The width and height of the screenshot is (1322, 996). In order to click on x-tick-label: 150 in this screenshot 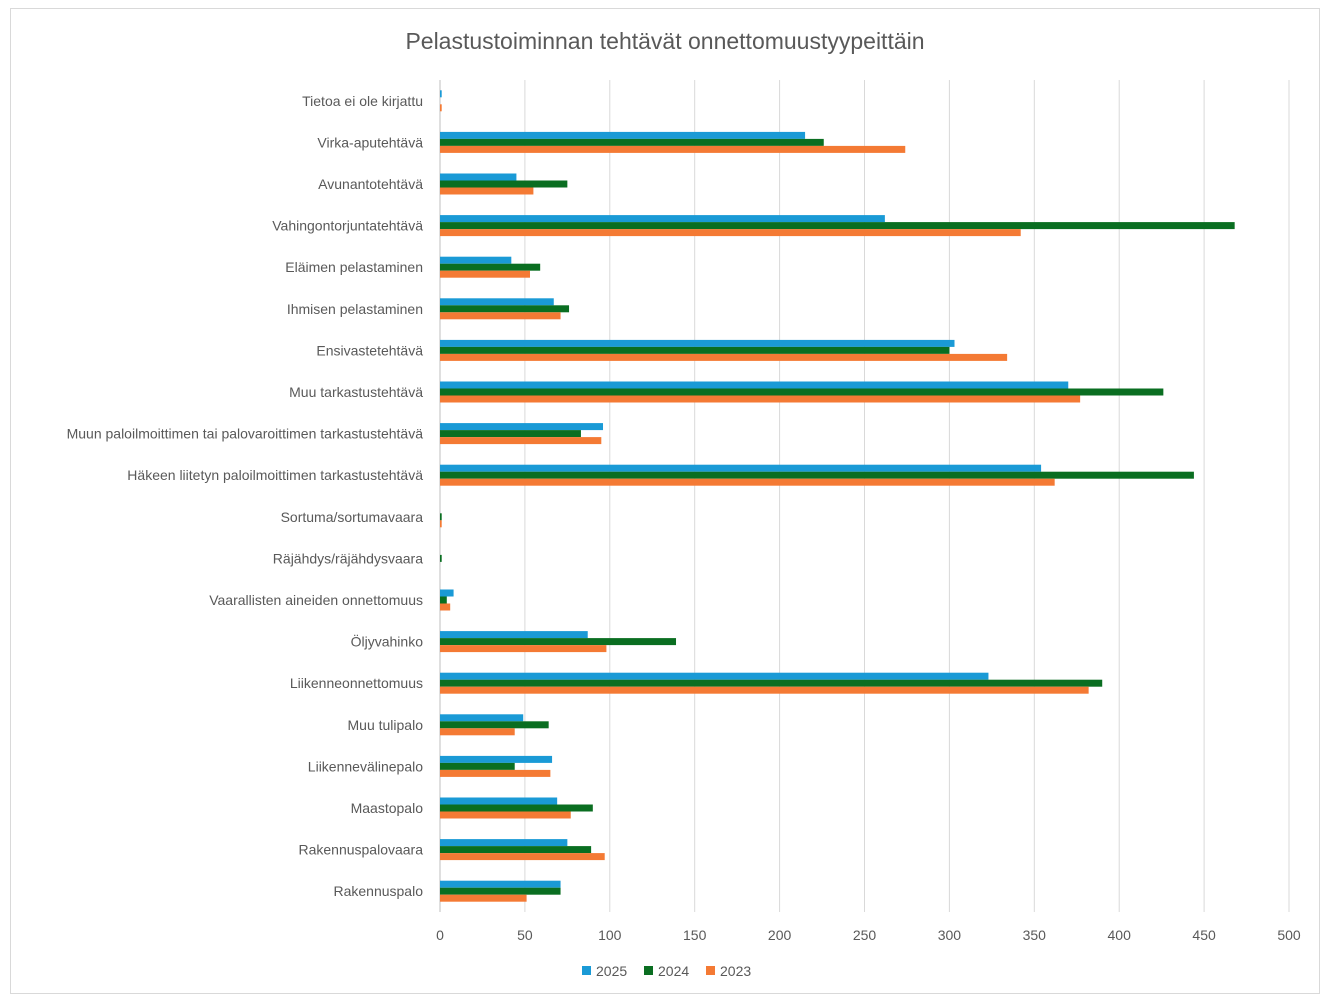, I will do `click(695, 935)`.